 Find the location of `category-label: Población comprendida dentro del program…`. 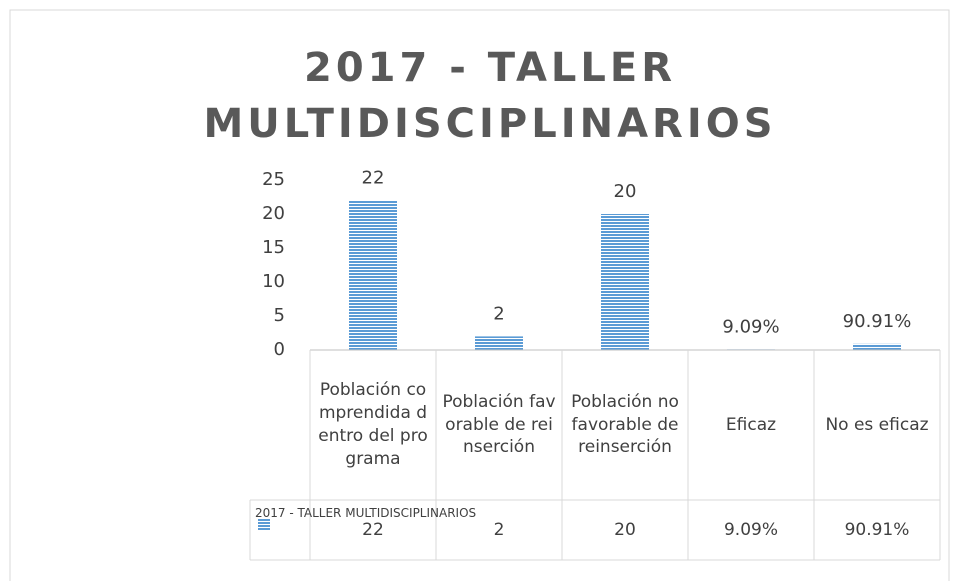

category-label: Población comprendida dentro del program… is located at coordinates (373, 424).